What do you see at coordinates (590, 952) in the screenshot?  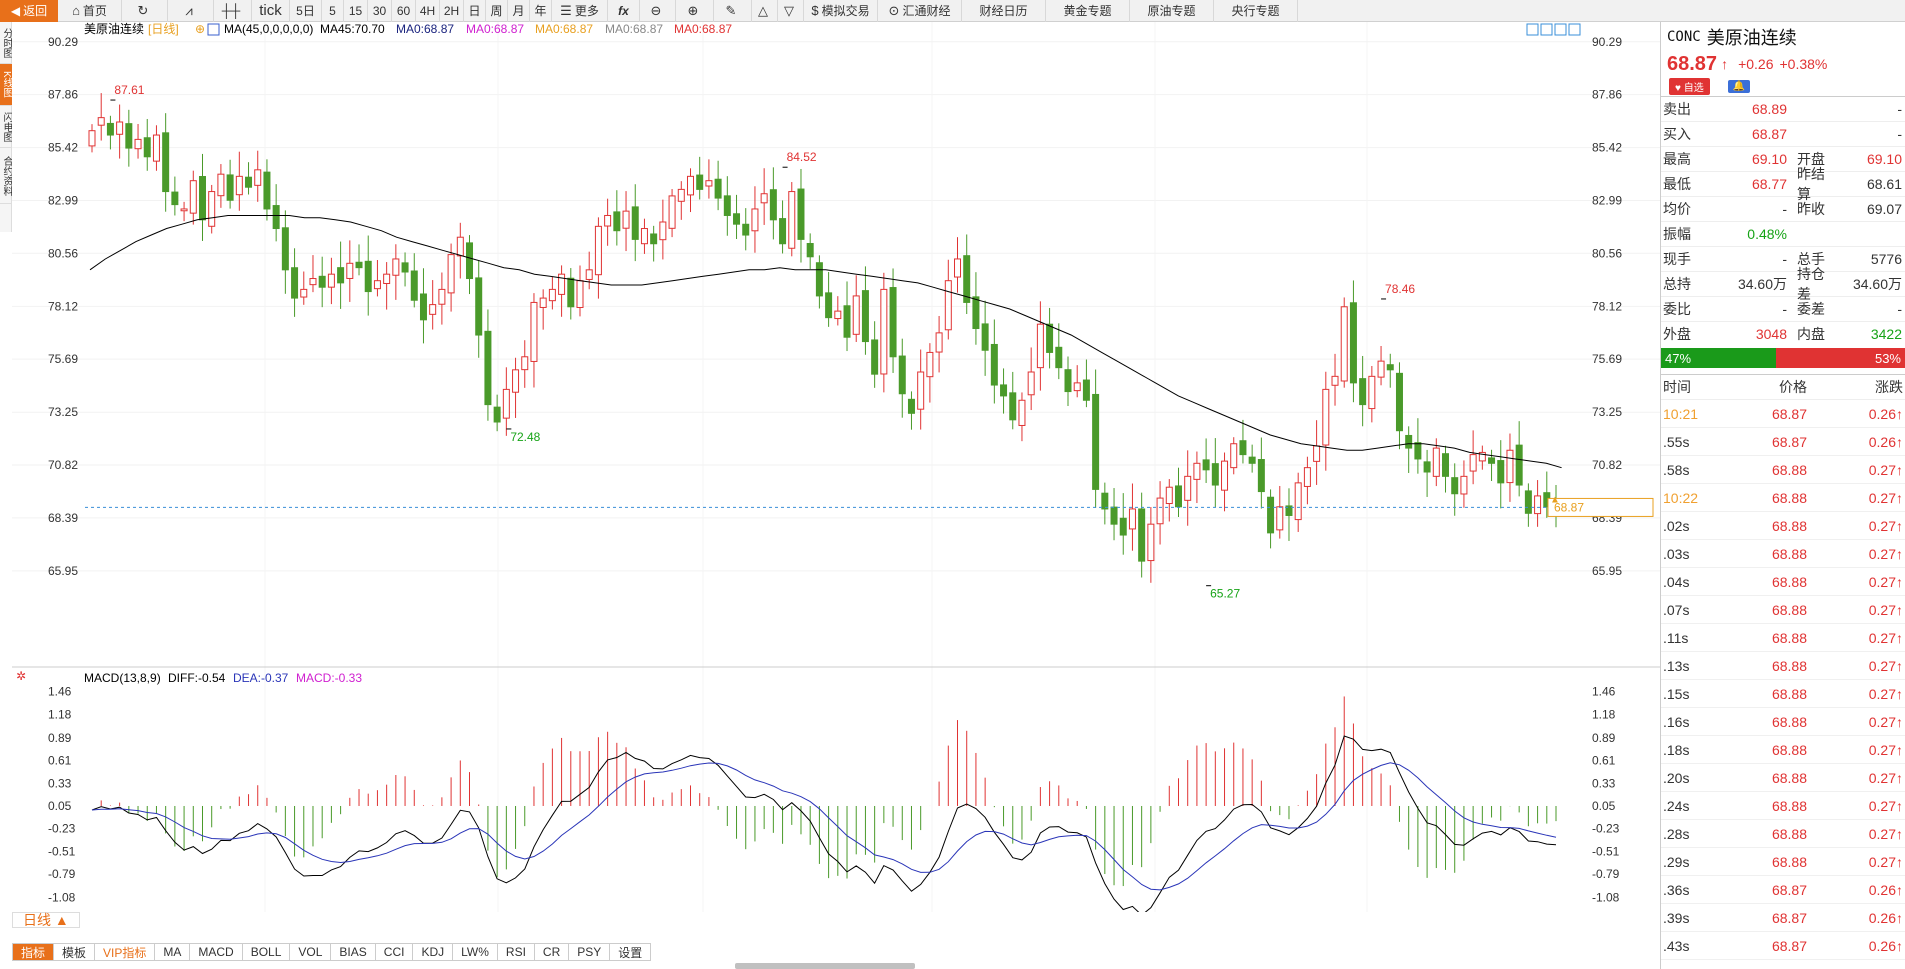 I see `indicator-tab-psy: PSY` at bounding box center [590, 952].